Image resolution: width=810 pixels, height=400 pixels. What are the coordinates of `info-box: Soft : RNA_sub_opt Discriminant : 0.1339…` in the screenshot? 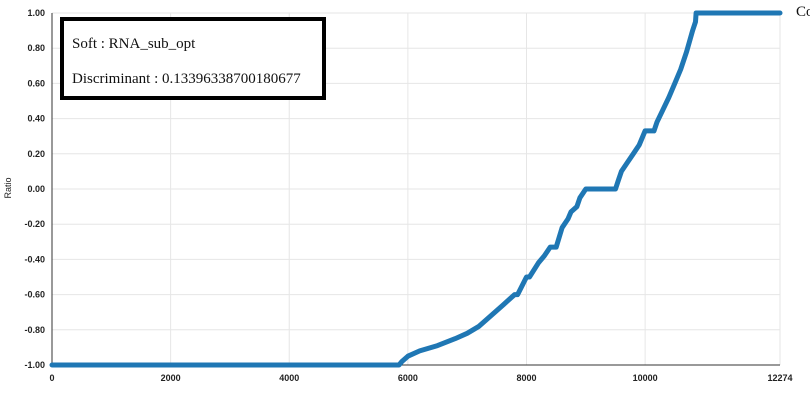 It's located at (193, 58).